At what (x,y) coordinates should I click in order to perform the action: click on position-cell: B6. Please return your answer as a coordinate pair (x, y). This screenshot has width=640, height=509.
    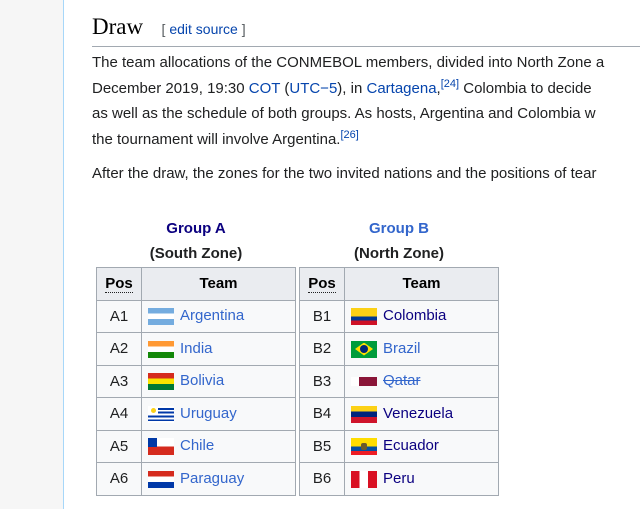
    Looking at the image, I should click on (322, 479).